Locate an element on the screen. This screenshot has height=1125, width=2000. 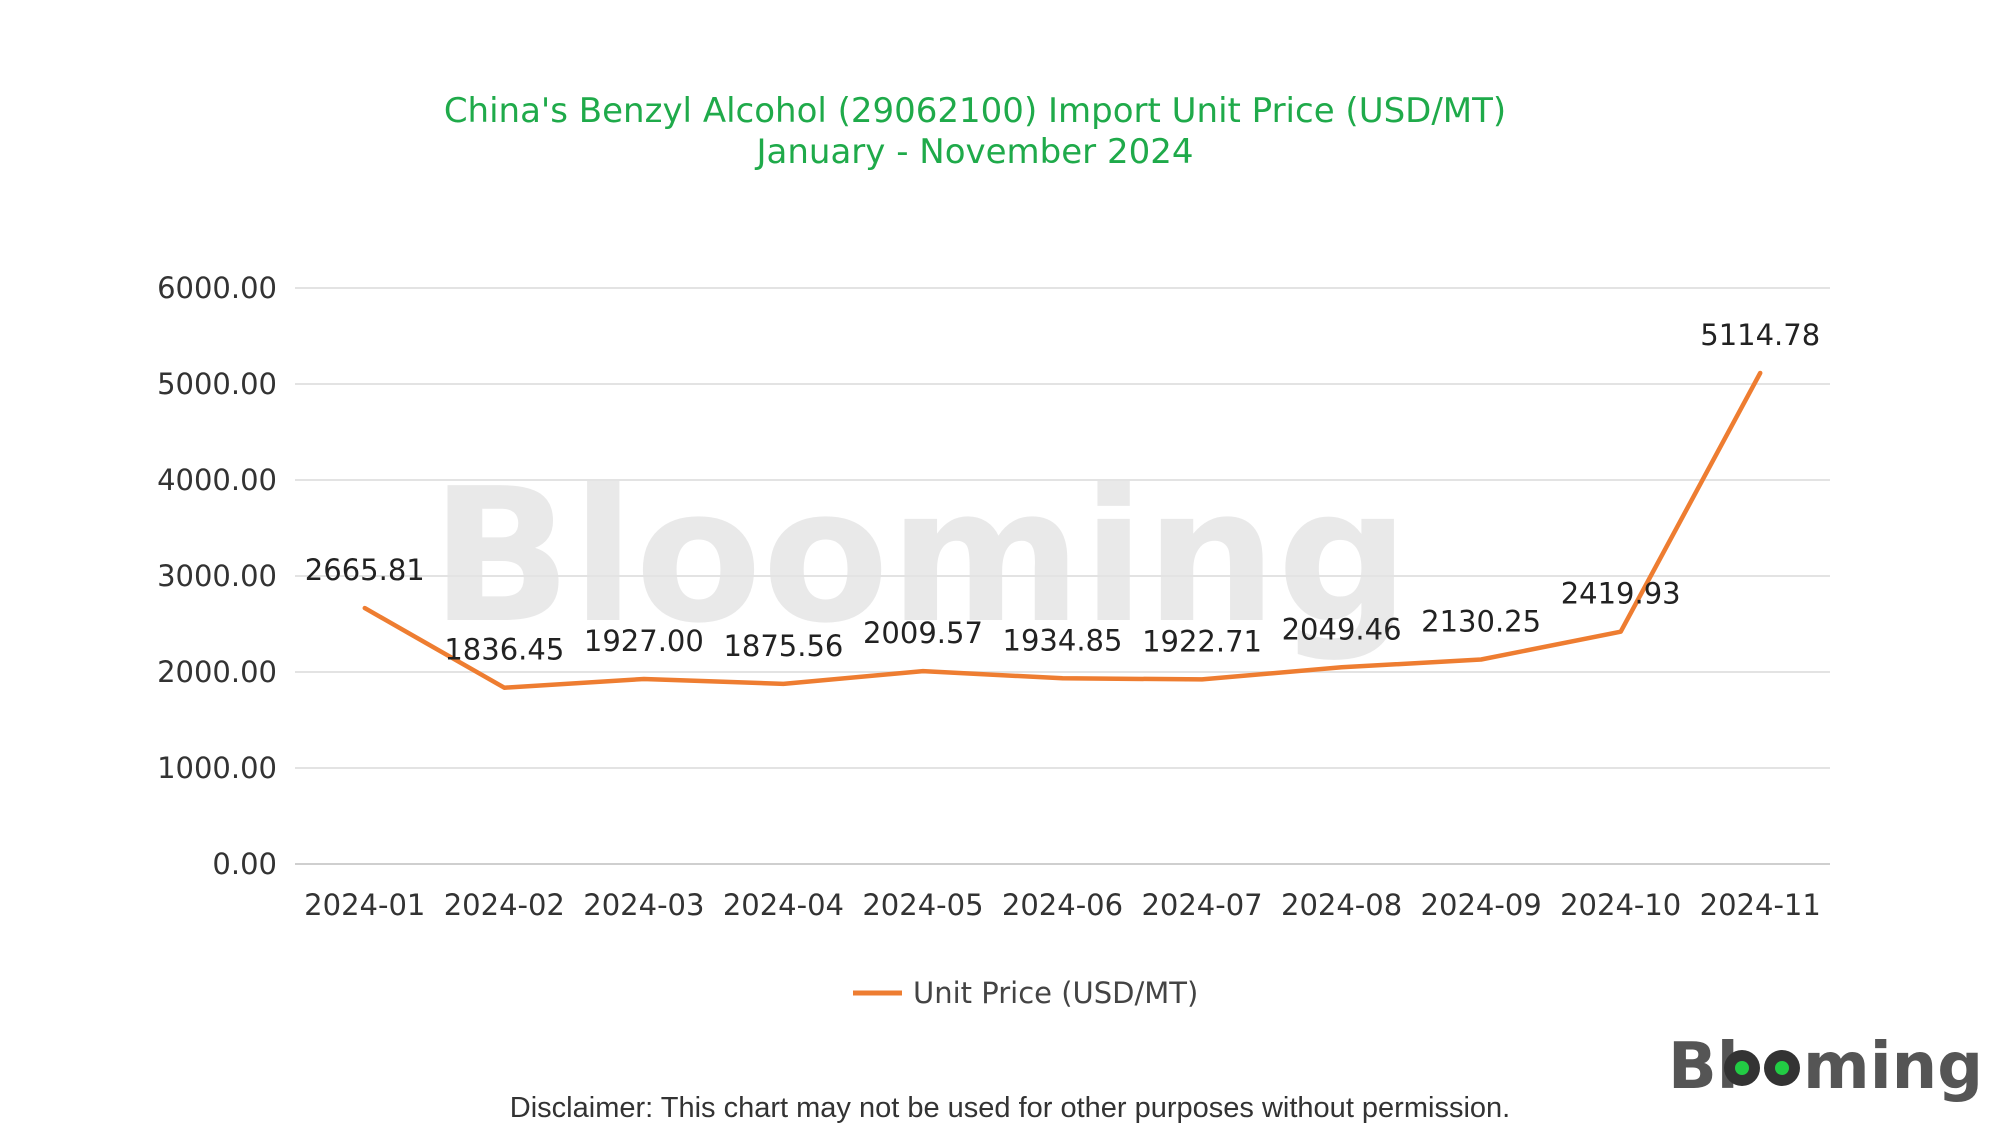
y-tick-label: 3000.00 is located at coordinates (217, 576).